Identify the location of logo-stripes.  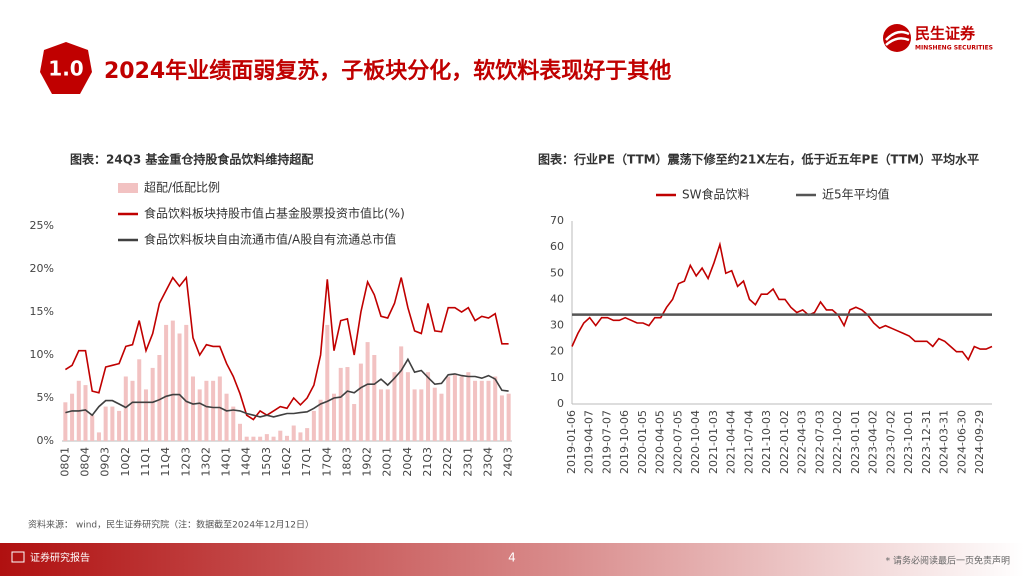
(897, 38).